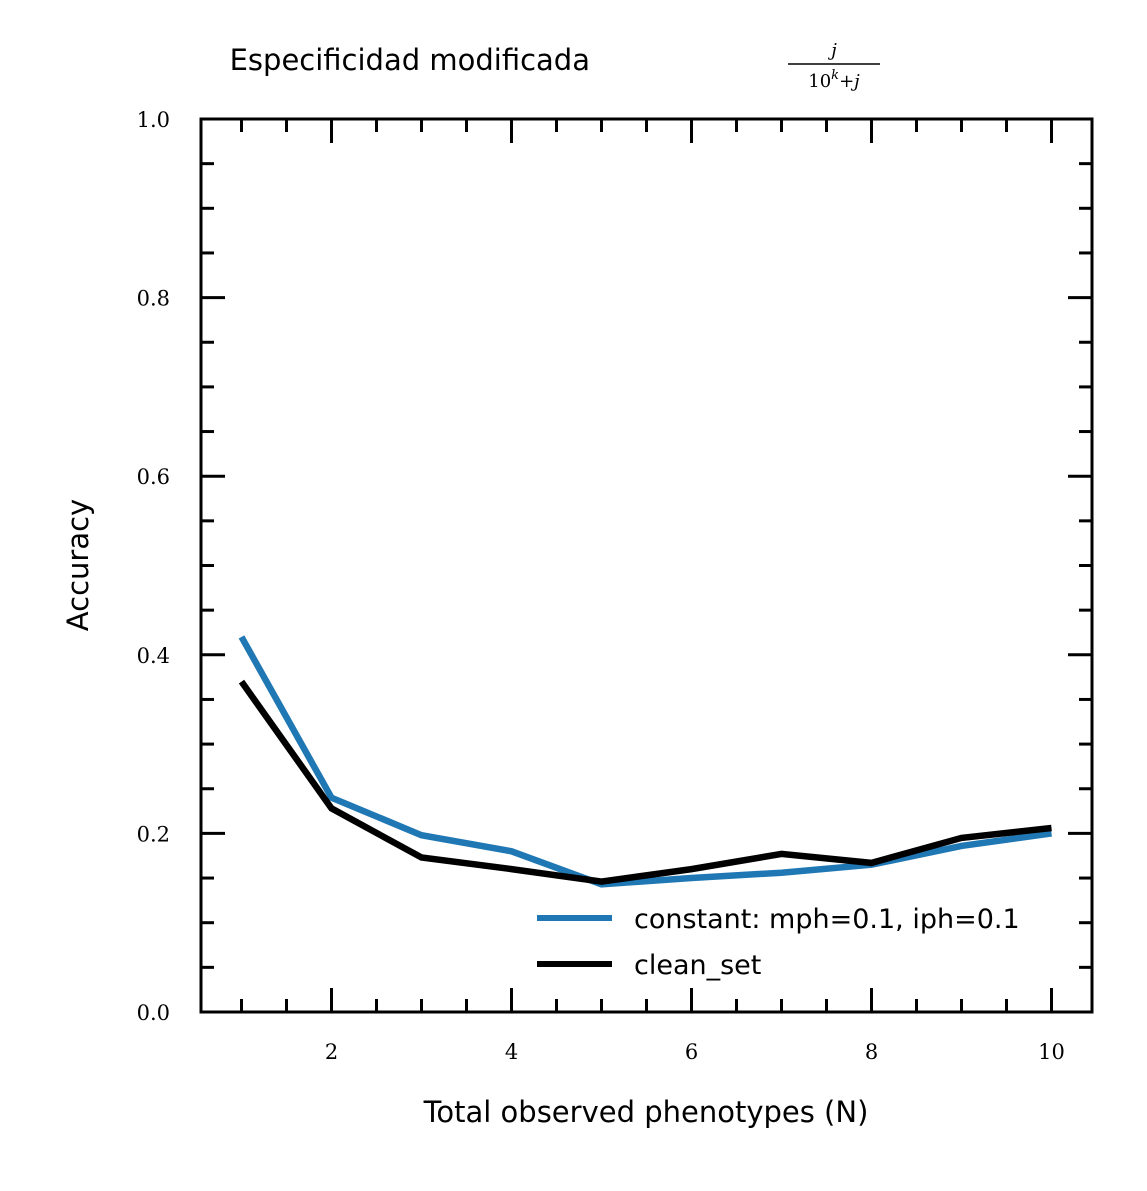 Image resolution: width=1147 pixels, height=1191 pixels. What do you see at coordinates (697, 965) in the screenshot?
I see `legend-label-clean-set: clean_set` at bounding box center [697, 965].